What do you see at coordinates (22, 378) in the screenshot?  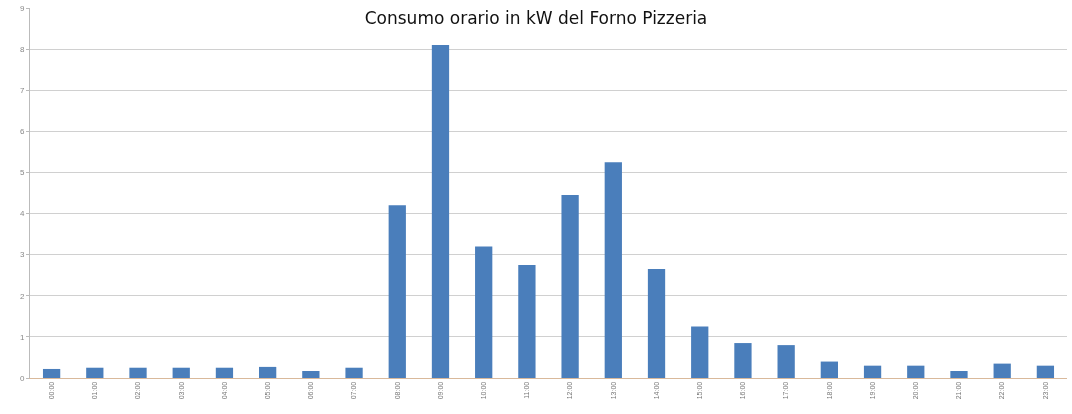 I see `y-tick-label: 0` at bounding box center [22, 378].